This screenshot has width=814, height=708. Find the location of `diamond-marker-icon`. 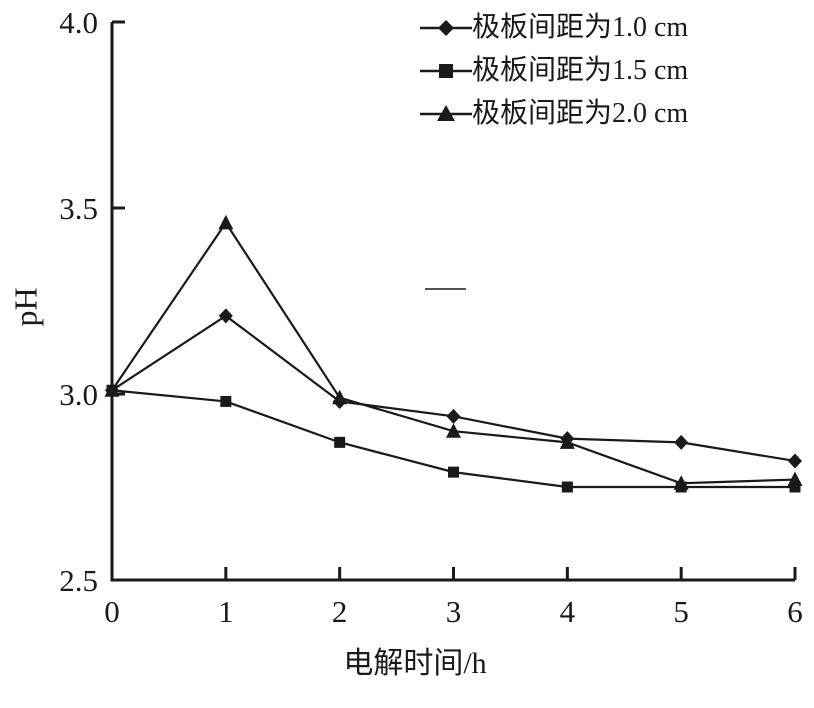

diamond-marker-icon is located at coordinates (446, 27).